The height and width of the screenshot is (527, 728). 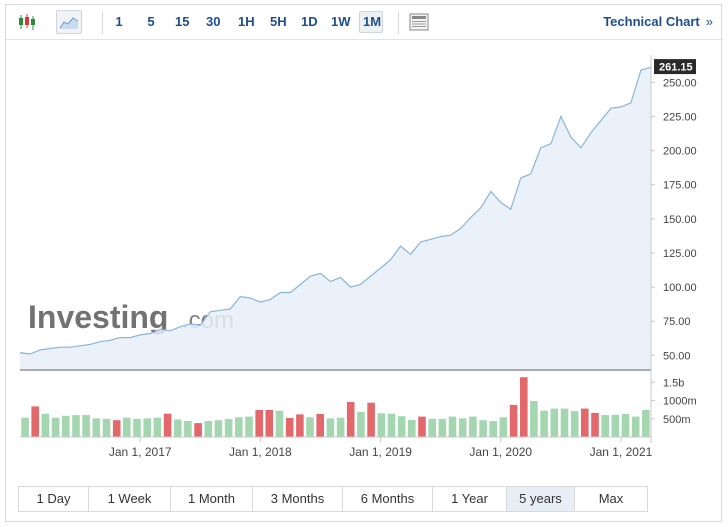 I want to click on range-max: Max, so click(x=611, y=499).